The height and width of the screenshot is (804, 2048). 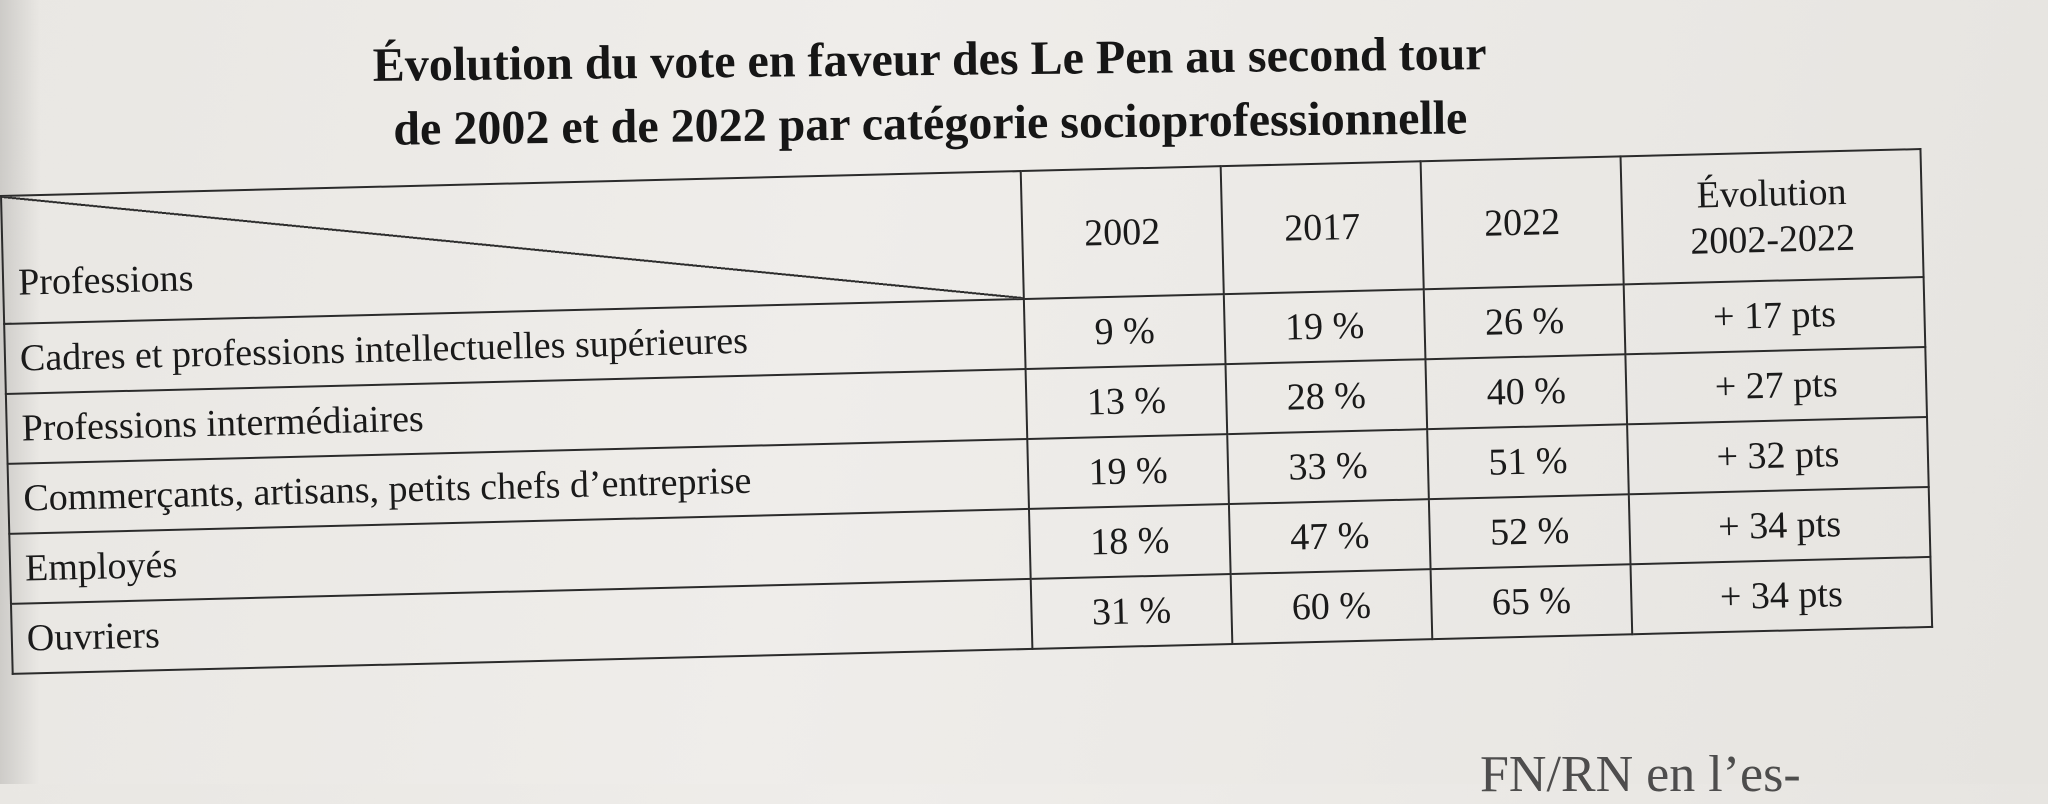 What do you see at coordinates (1524, 322) in the screenshot?
I see `row-2022: 26 %` at bounding box center [1524, 322].